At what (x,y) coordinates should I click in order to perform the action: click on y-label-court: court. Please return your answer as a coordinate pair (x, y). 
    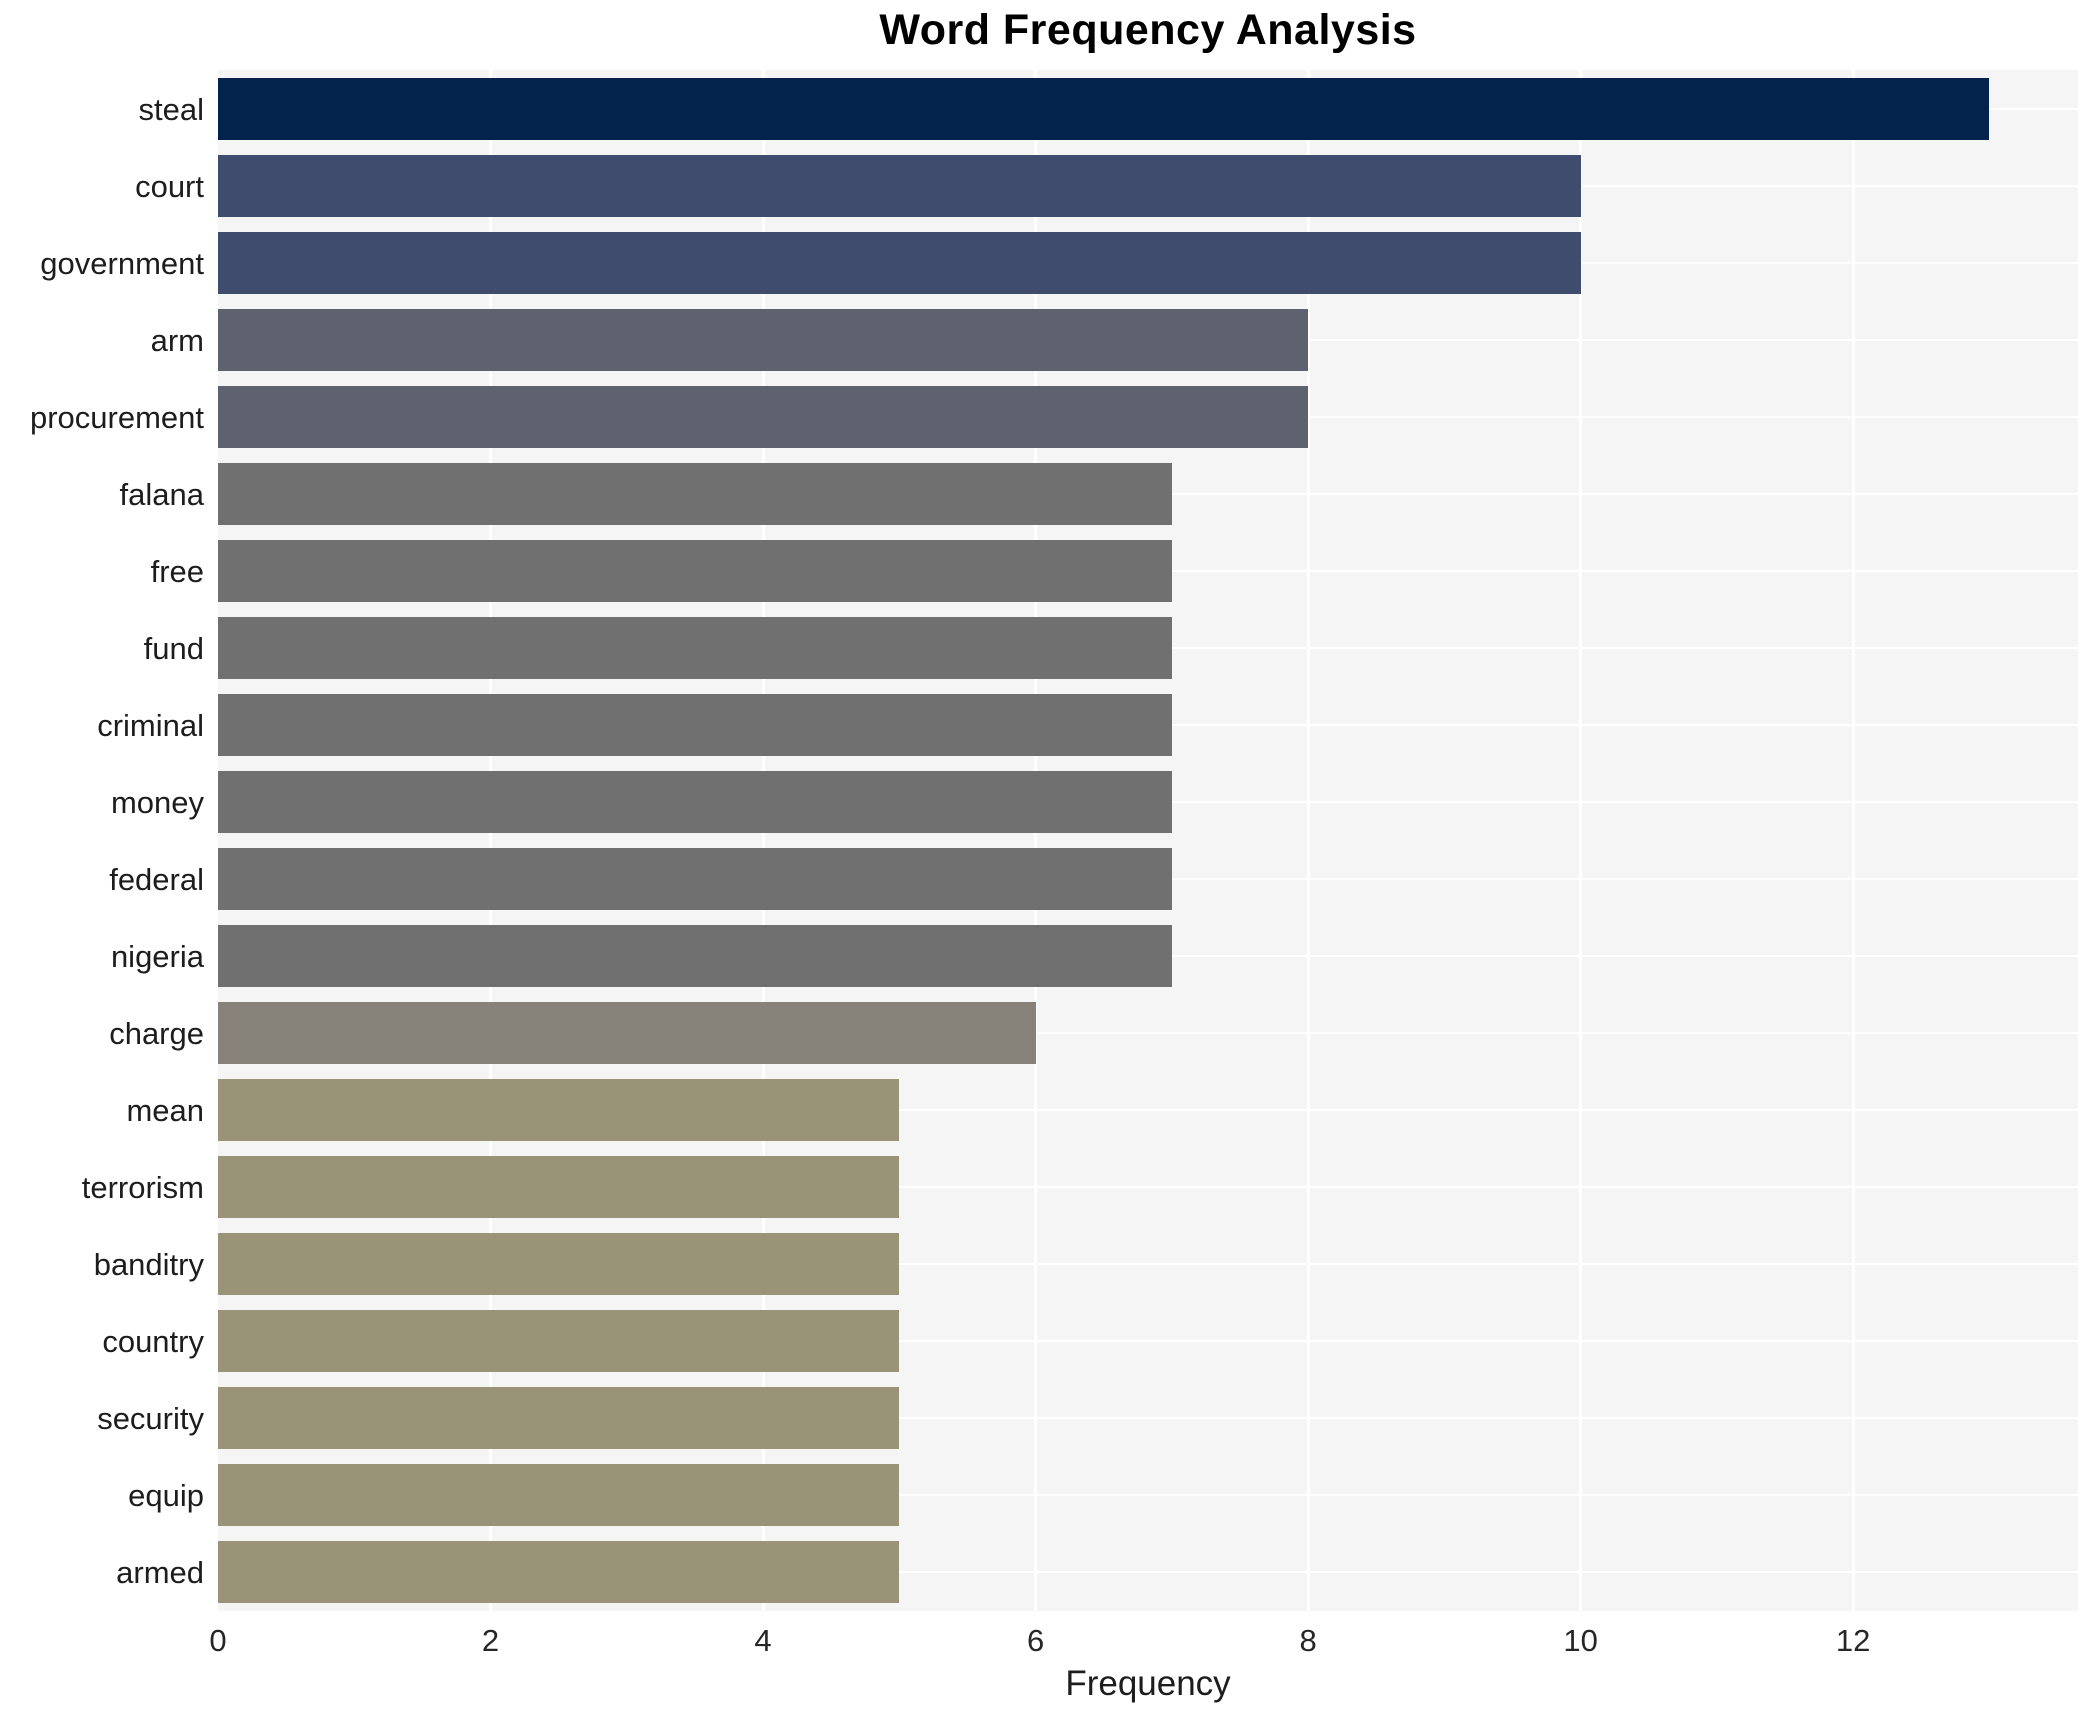
    Looking at the image, I should click on (169, 186).